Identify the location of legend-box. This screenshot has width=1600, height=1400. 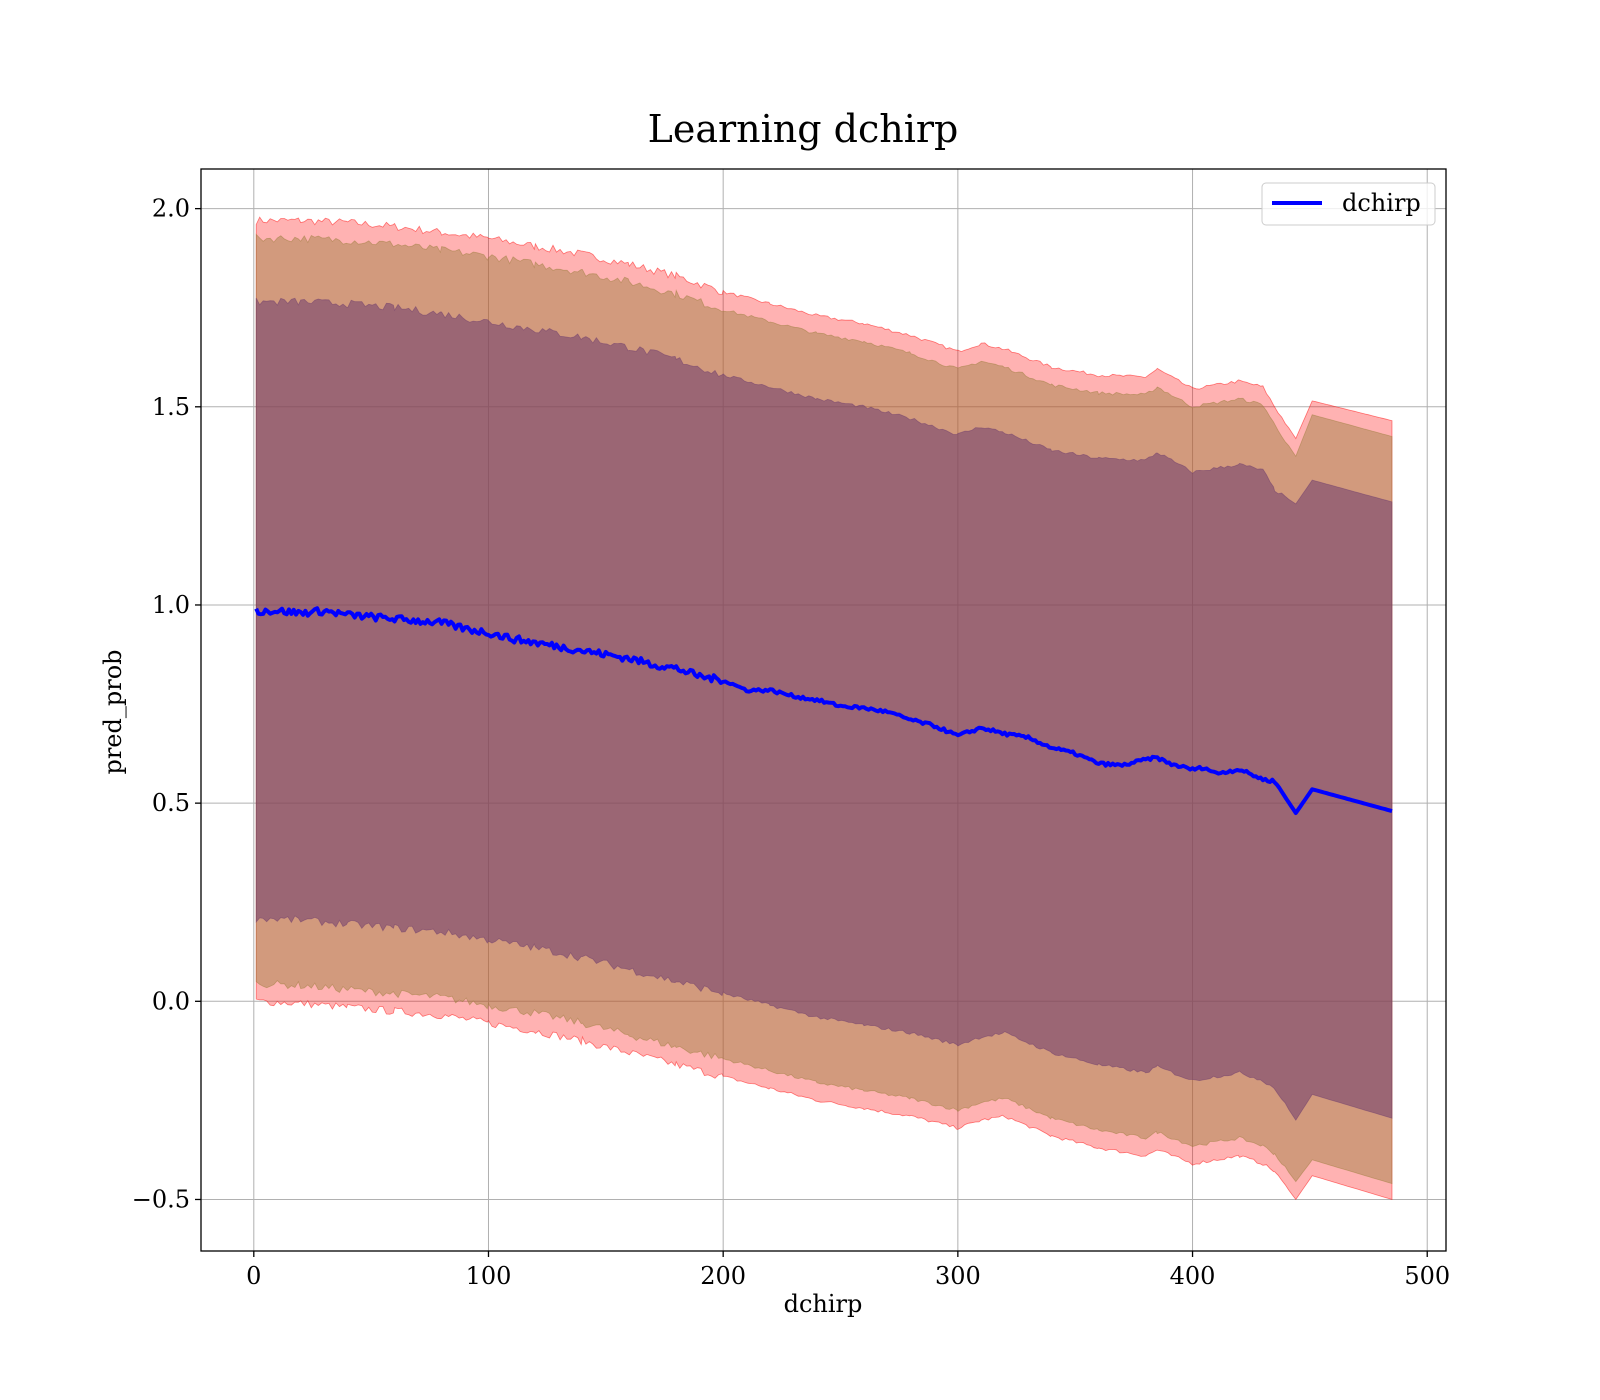
(1348, 204).